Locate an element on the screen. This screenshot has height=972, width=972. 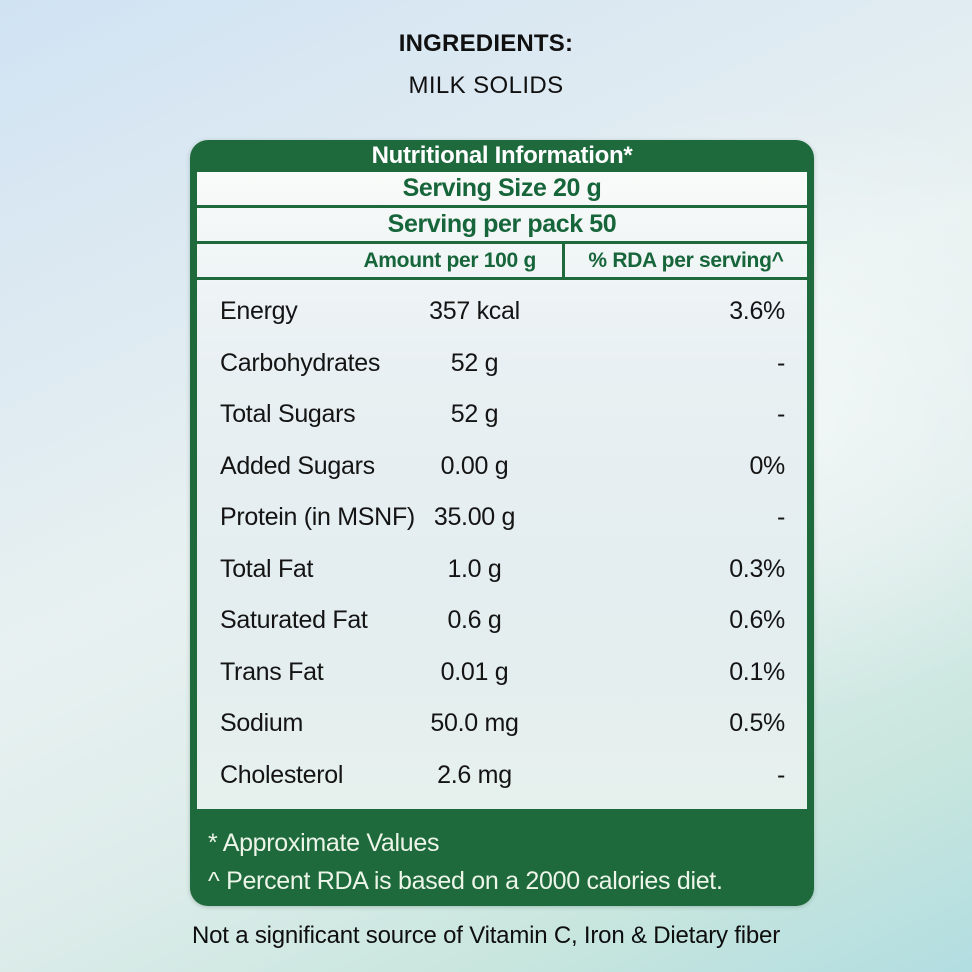
nutrient-rda: 0.6% is located at coordinates (757, 620).